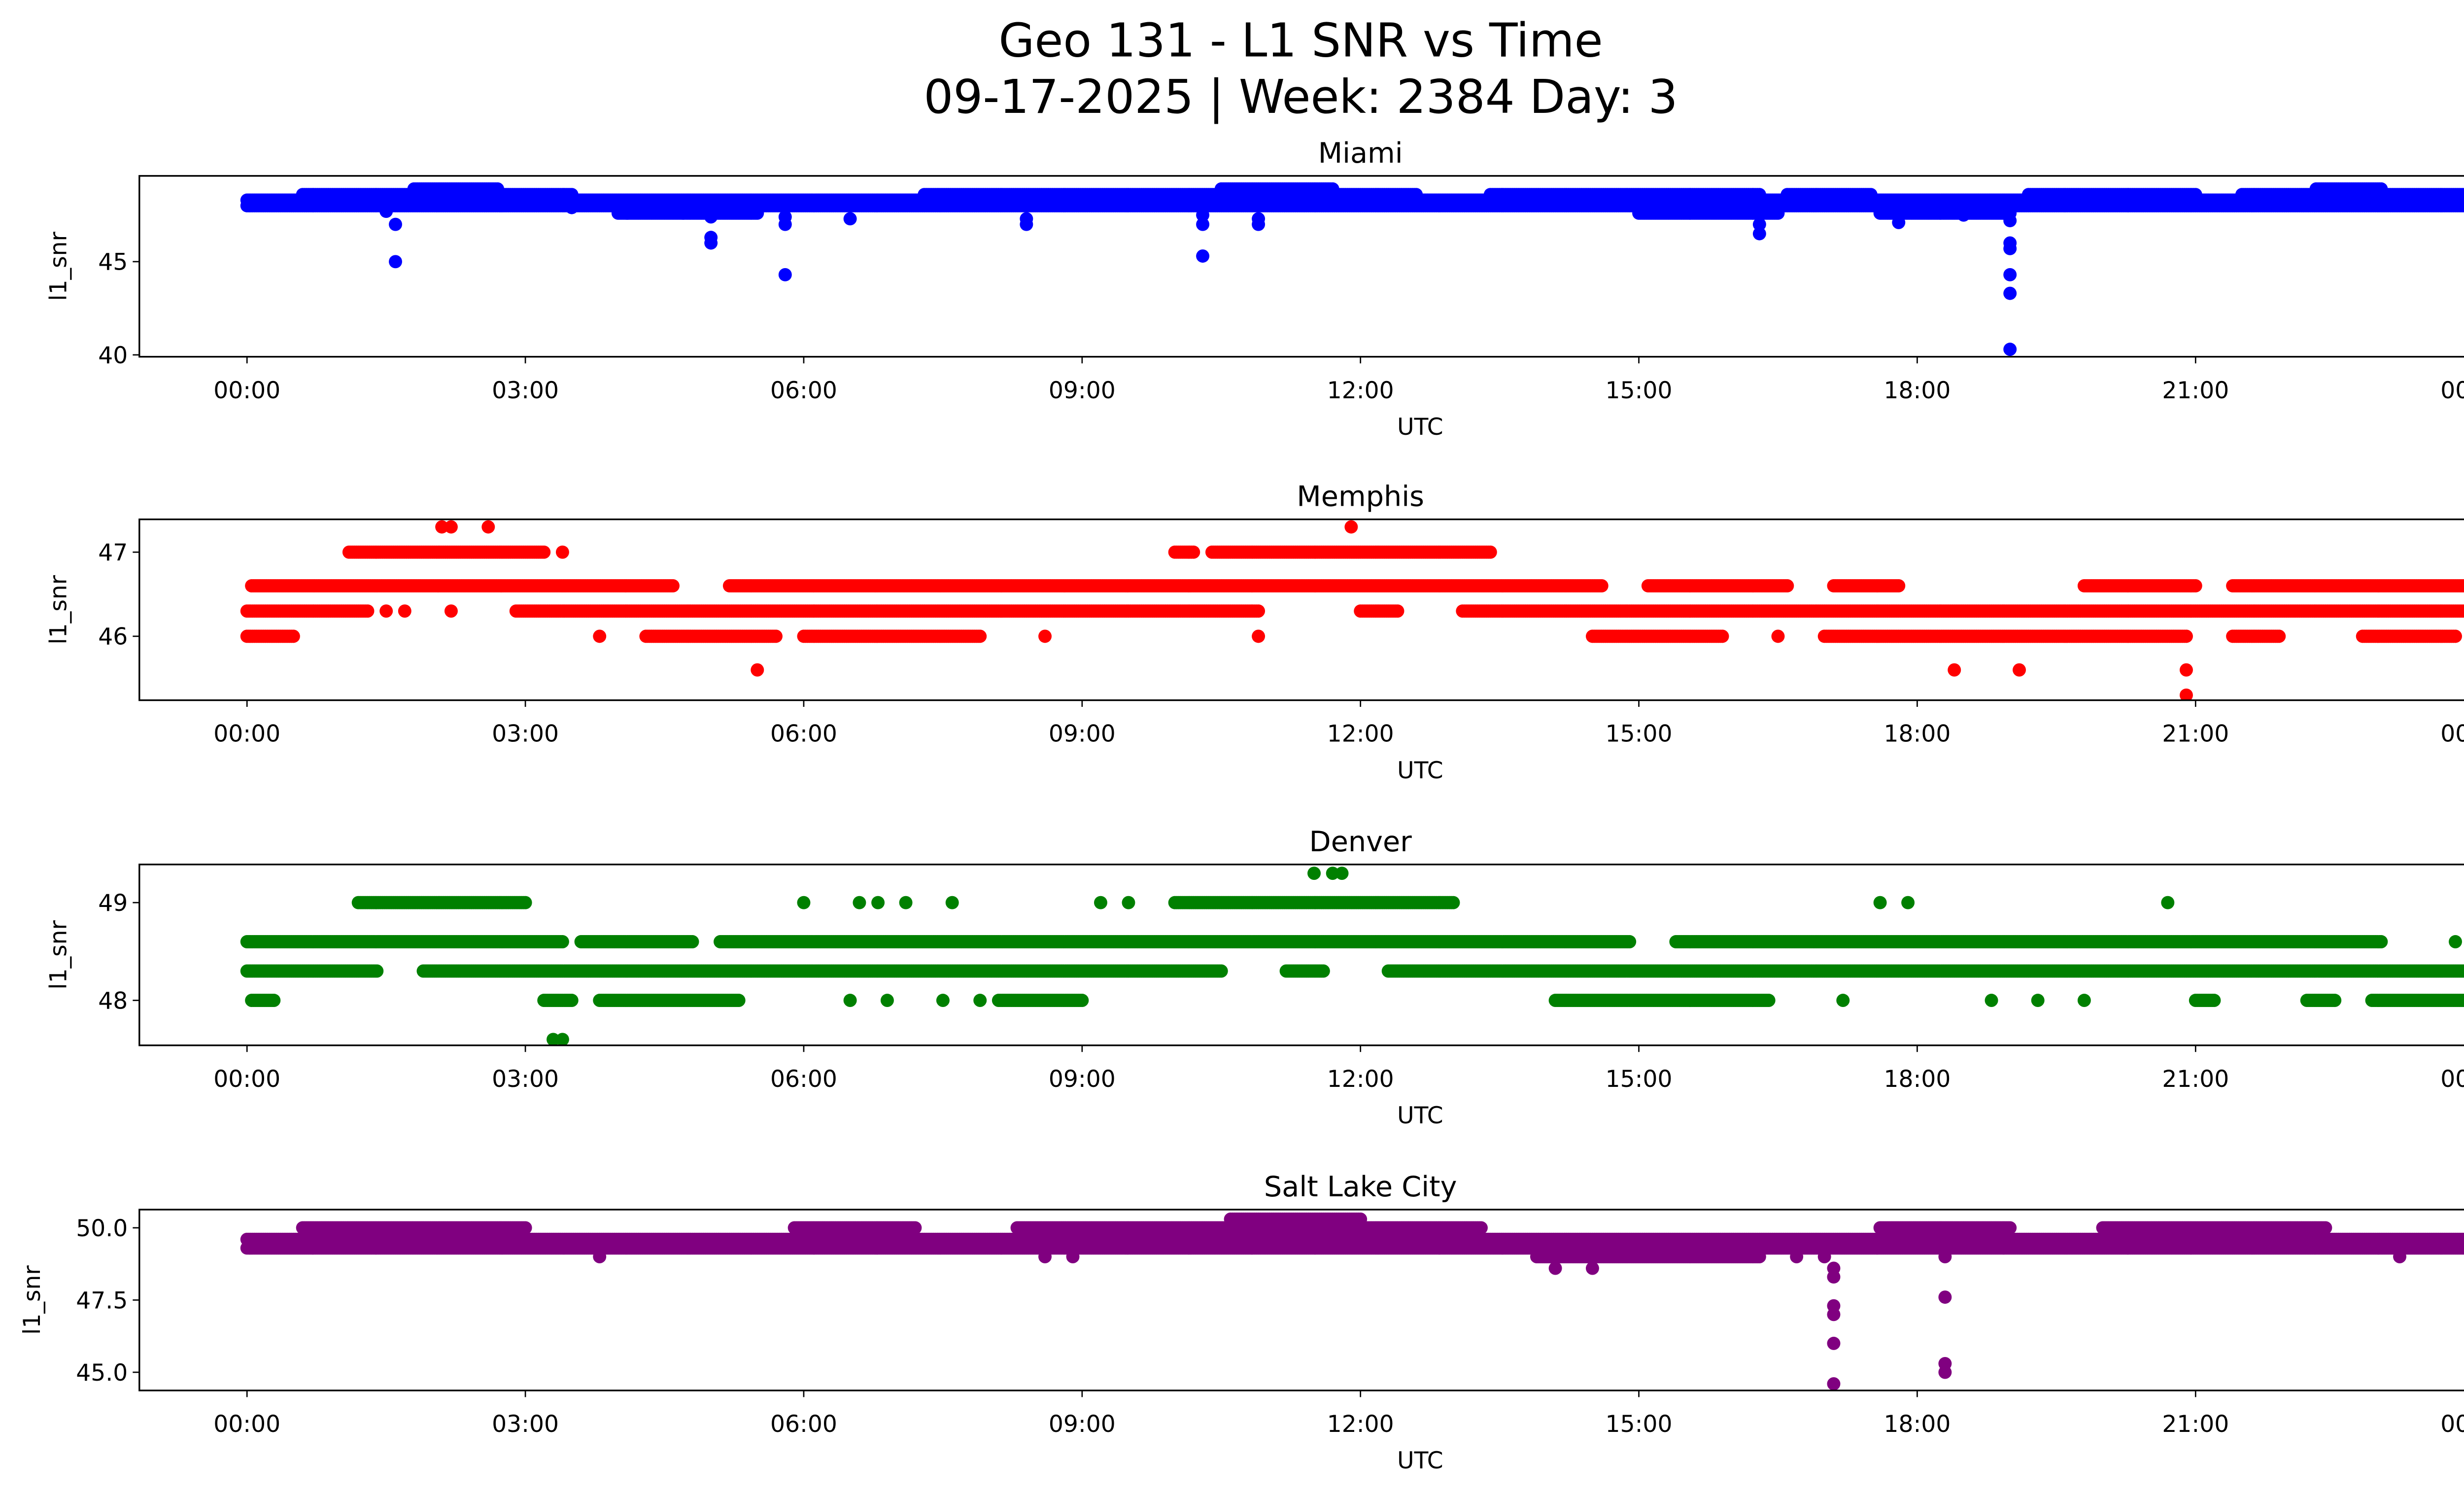 This screenshot has width=2464, height=1495. I want to click on chart-subtitle: 09-17-2025 | Week: 2384 Day: 3, so click(1300, 97).